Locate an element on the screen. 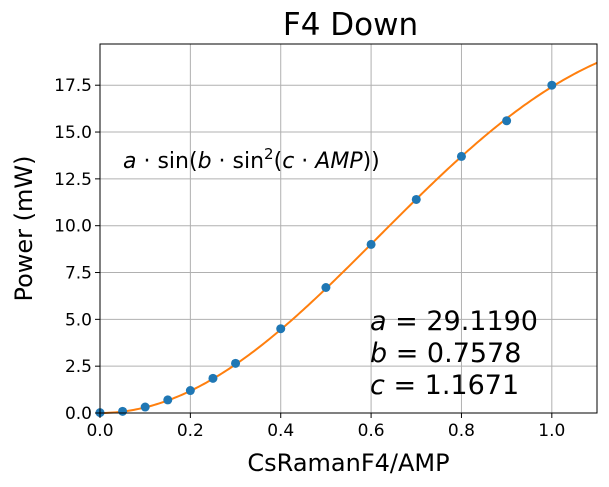 Image resolution: width=609 pixels, height=487 pixels. fit-param-c: c = 1.1671 is located at coordinates (444, 385).